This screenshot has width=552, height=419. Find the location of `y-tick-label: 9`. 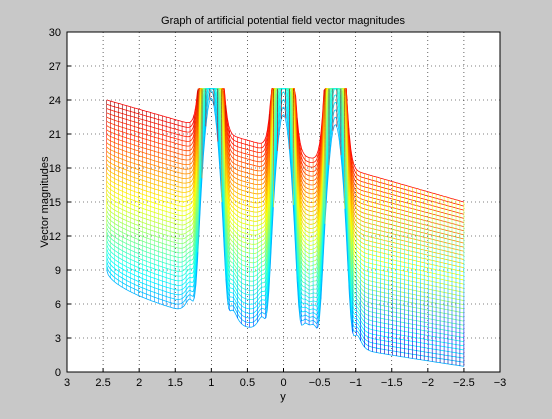

y-tick-label: 9 is located at coordinates (58, 271).